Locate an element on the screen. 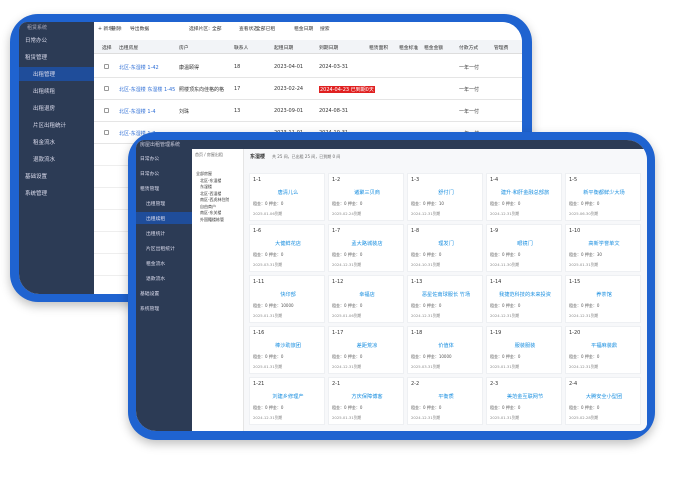  room-card: 1-4 建升·和肝金融总部旅 租金：0 押金：0 2024.12.31到期 is located at coordinates (524, 197).